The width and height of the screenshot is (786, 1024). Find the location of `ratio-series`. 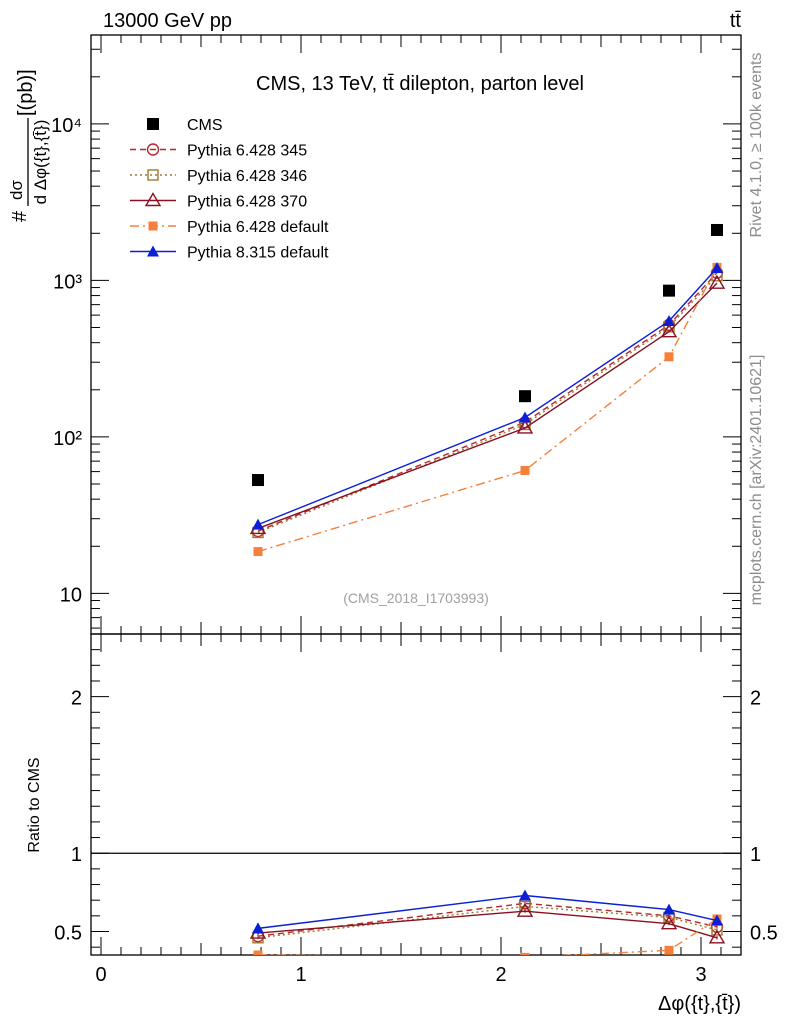

ratio-series is located at coordinates (487, 922).